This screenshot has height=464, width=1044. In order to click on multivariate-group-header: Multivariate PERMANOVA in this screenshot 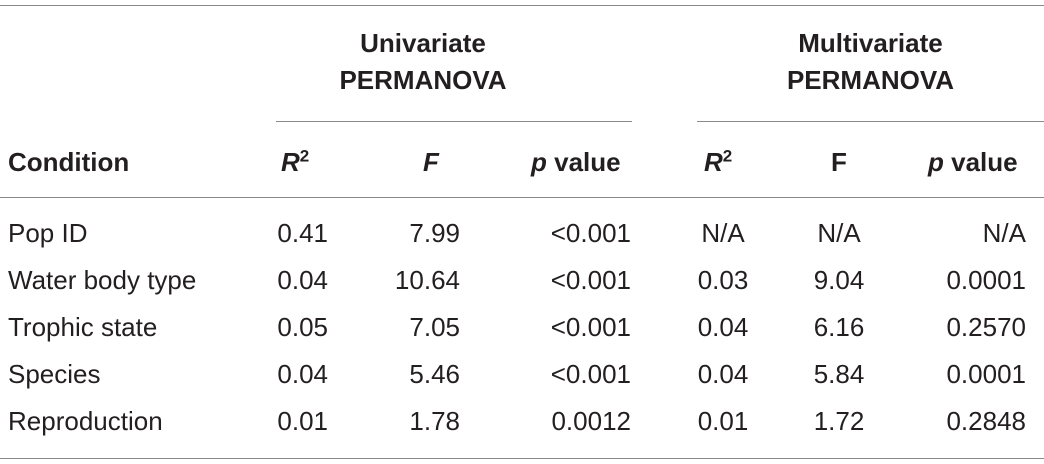, I will do `click(870, 62)`.